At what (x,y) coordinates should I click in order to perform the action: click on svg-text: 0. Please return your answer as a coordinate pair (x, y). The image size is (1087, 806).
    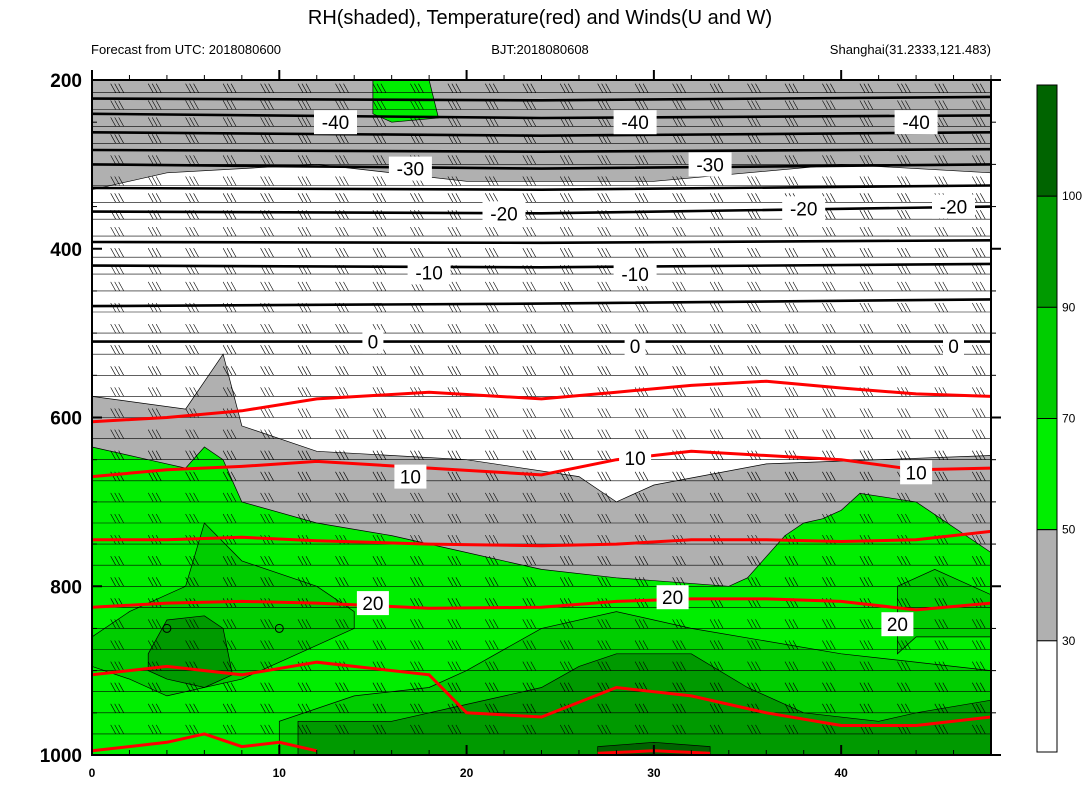
    Looking at the image, I should click on (635, 347).